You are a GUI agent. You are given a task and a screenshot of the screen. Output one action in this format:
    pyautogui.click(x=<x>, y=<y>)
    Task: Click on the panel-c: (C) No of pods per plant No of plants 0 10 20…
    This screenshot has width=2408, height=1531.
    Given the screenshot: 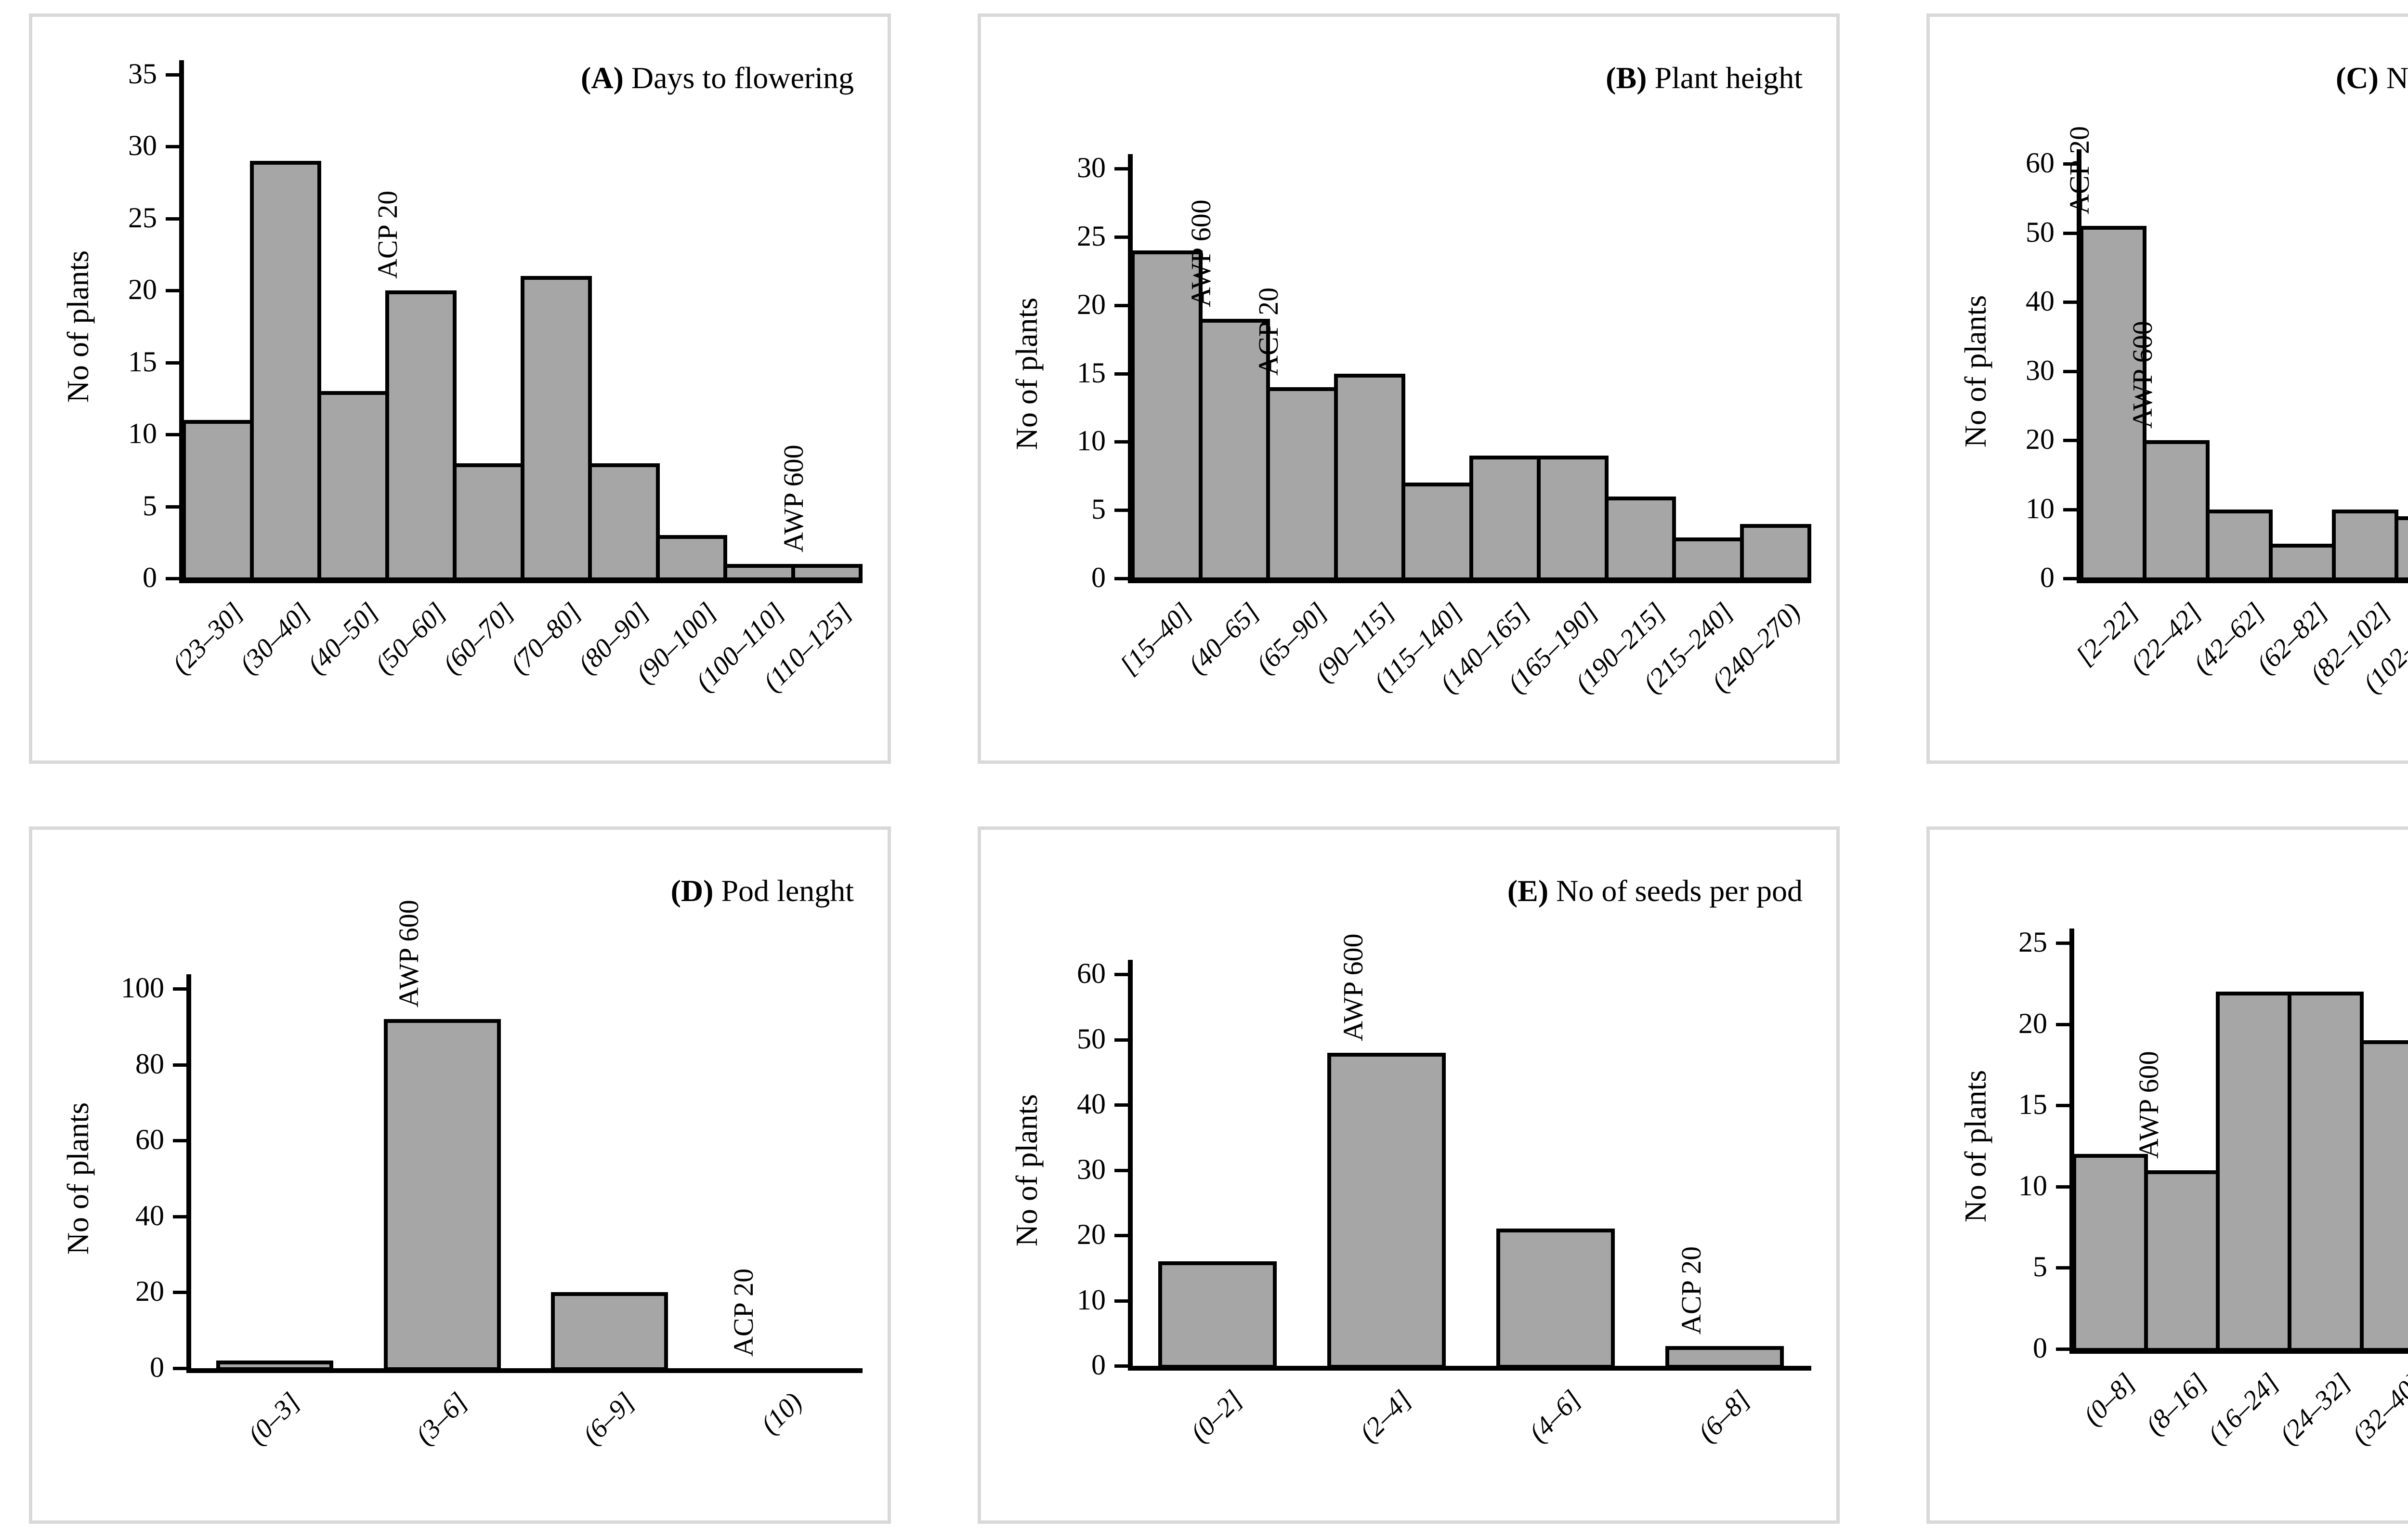 What is the action you would take?
    pyautogui.click(x=2167, y=388)
    